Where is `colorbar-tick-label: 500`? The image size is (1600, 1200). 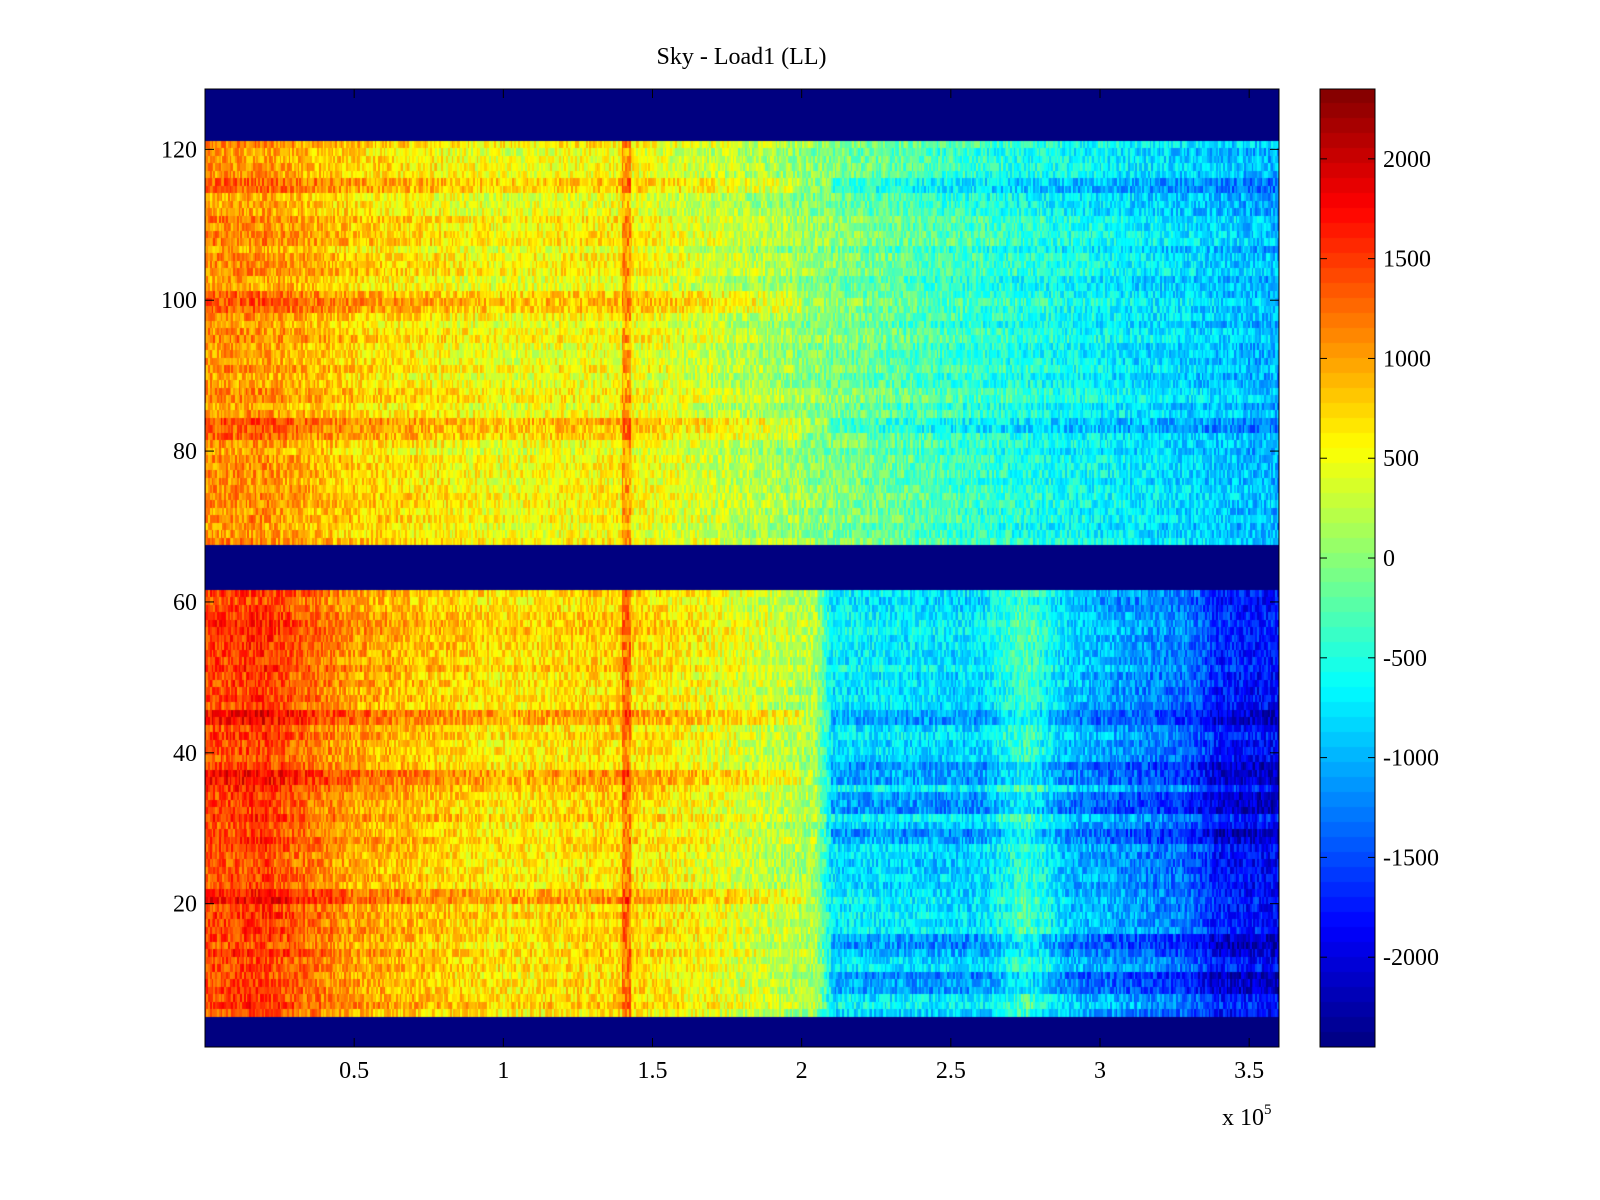 colorbar-tick-label: 500 is located at coordinates (1401, 459).